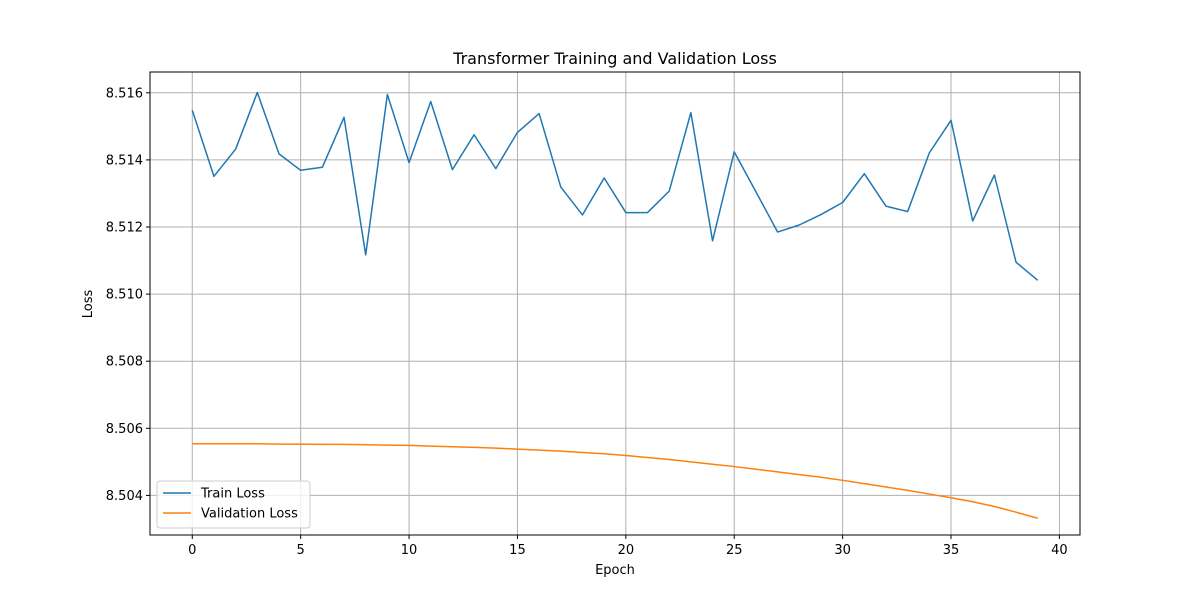 This screenshot has width=1200, height=600. What do you see at coordinates (951, 550) in the screenshot?
I see `x-tick-label: 35` at bounding box center [951, 550].